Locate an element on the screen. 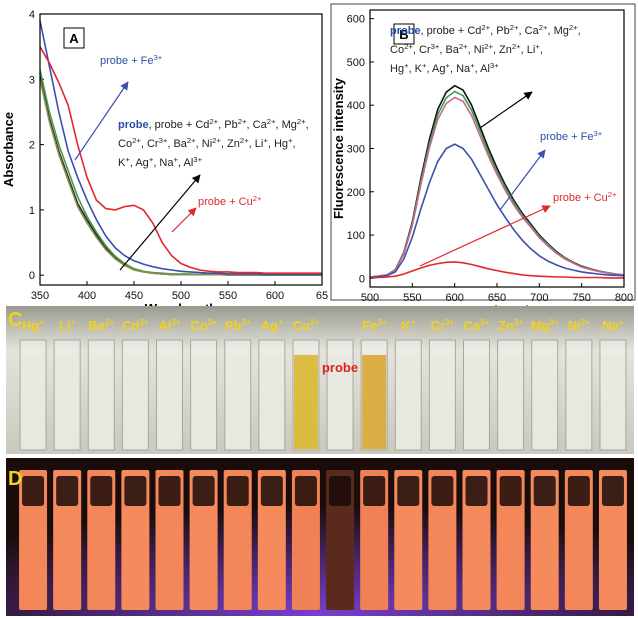  ion-label: Ca2+ is located at coordinates (477, 325).